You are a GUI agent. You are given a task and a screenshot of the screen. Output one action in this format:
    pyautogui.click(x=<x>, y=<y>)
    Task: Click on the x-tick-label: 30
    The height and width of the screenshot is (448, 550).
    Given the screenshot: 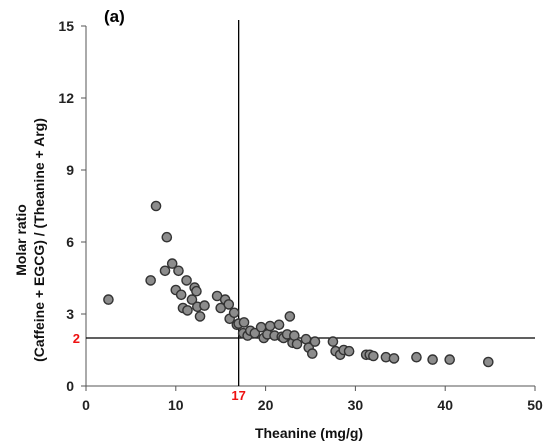 What is the action you would take?
    pyautogui.click(x=356, y=405)
    